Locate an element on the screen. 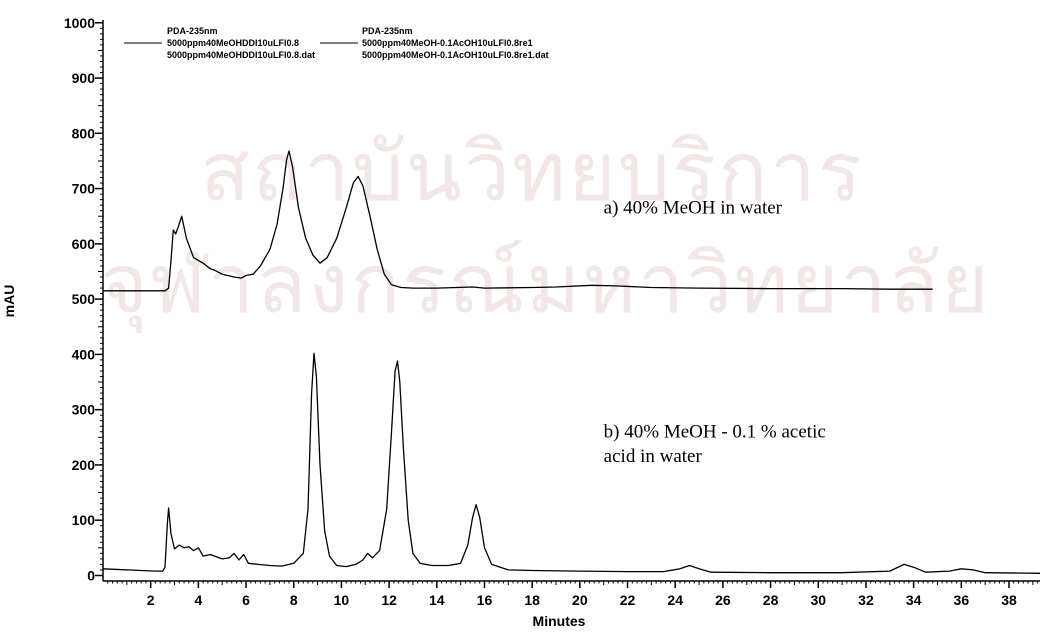 The width and height of the screenshot is (1043, 633). y-ticks: 0 100 200 300 400 500 600 700 800 900 1000 is located at coordinates (83, 299).